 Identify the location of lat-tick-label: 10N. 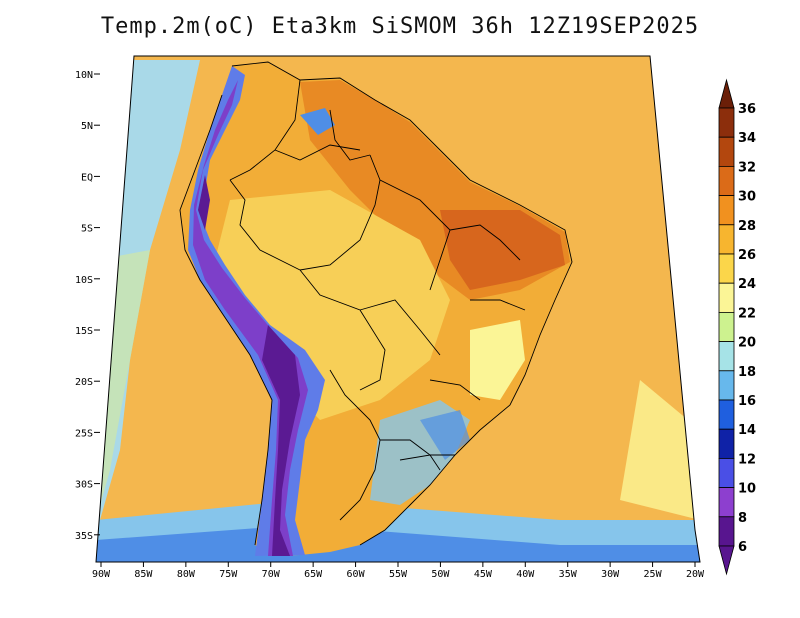
(84, 75).